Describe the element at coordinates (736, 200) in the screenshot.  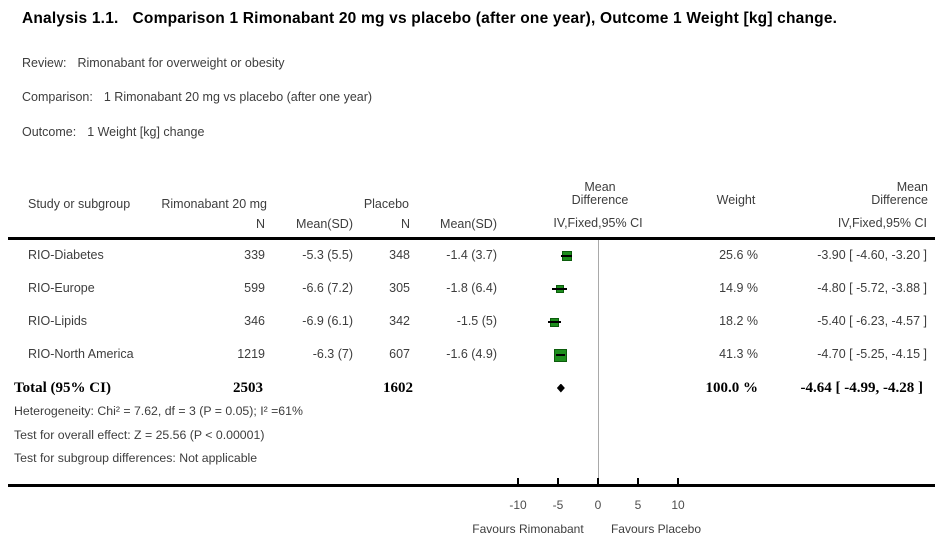
I see `header-weight: Weight` at that location.